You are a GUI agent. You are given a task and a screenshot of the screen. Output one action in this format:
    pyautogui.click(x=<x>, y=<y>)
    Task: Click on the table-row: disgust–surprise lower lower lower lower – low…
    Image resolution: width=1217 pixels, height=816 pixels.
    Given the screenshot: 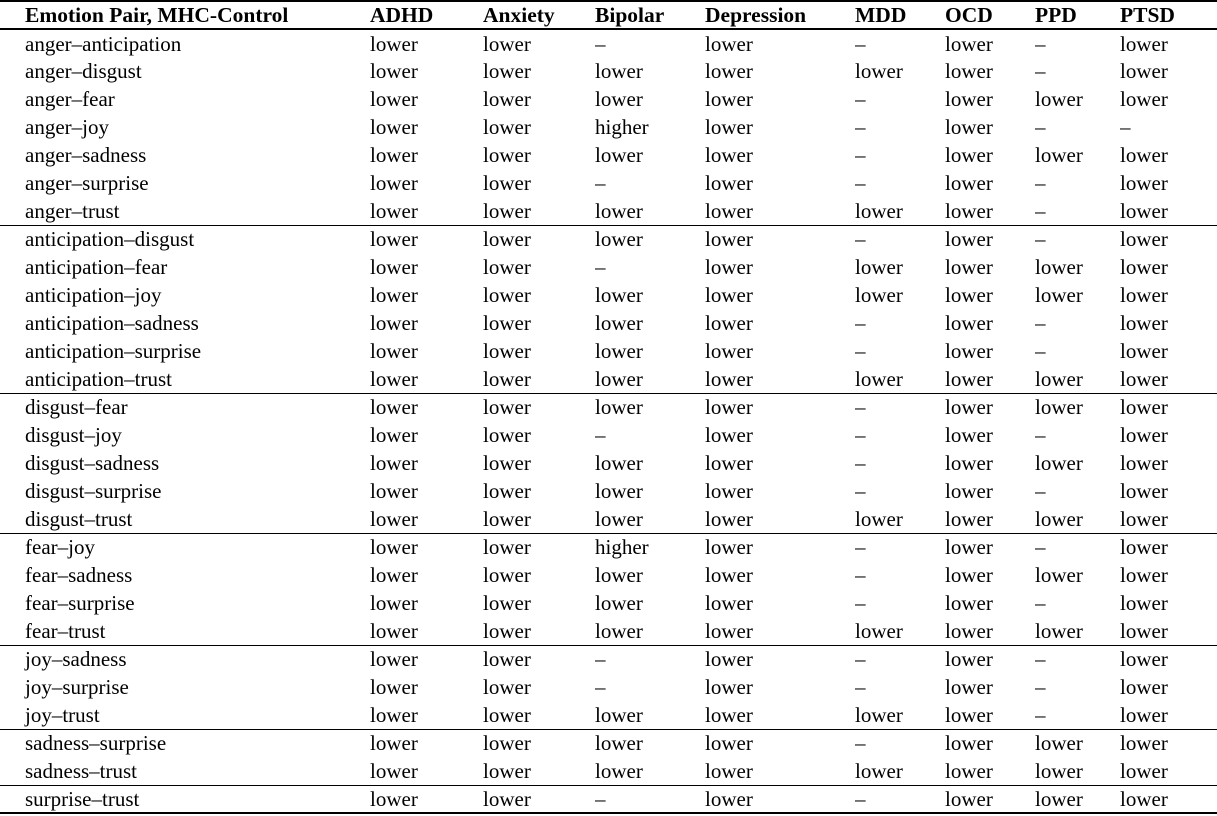 What is the action you would take?
    pyautogui.click(x=608, y=491)
    